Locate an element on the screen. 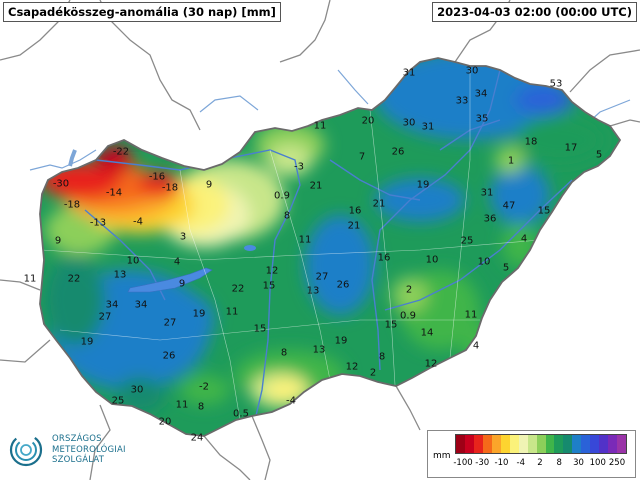 The image size is (640, 480). logo-swirl-icon is located at coordinates (26, 450).